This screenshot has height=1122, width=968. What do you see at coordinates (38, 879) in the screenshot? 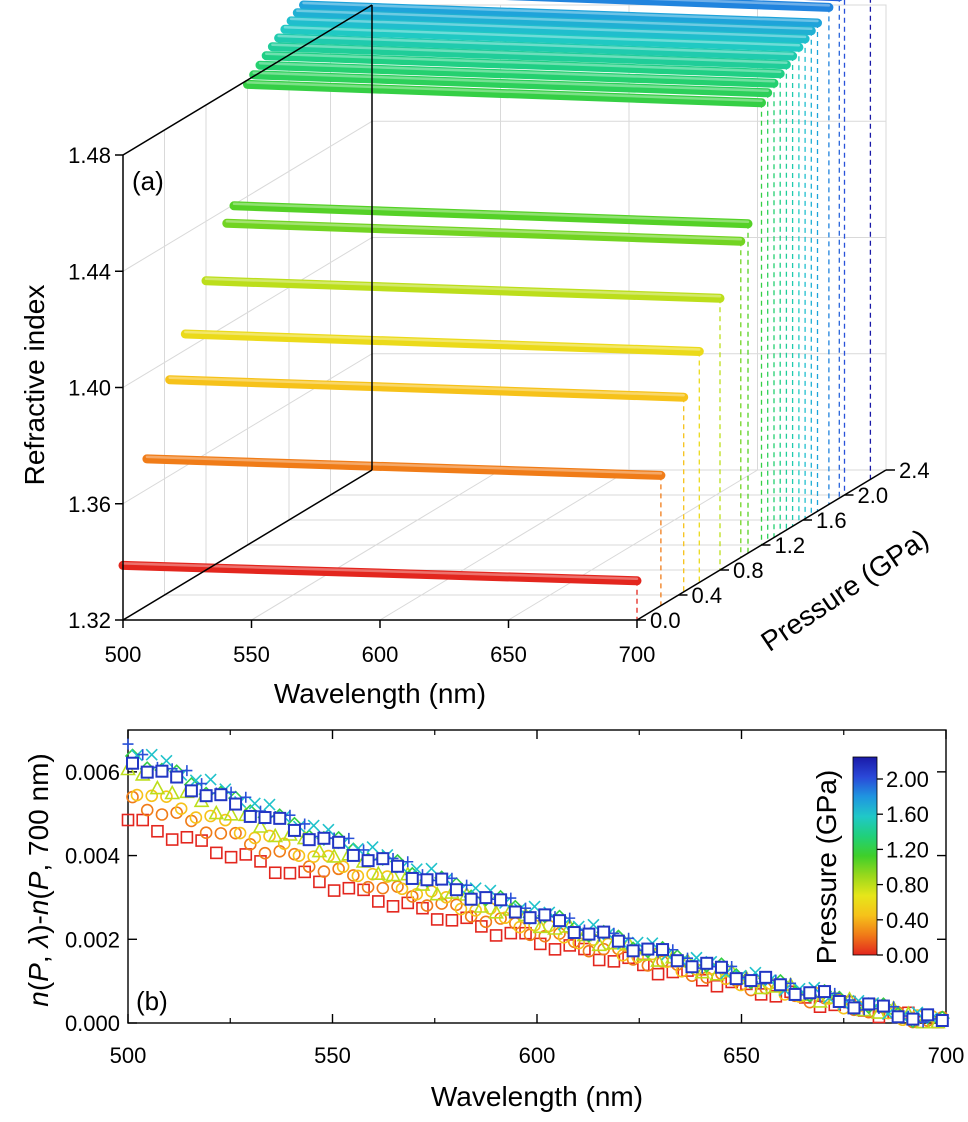
I see `panel-b-ylabel: n(P, λ)-n(P, 700 nm)` at bounding box center [38, 879].